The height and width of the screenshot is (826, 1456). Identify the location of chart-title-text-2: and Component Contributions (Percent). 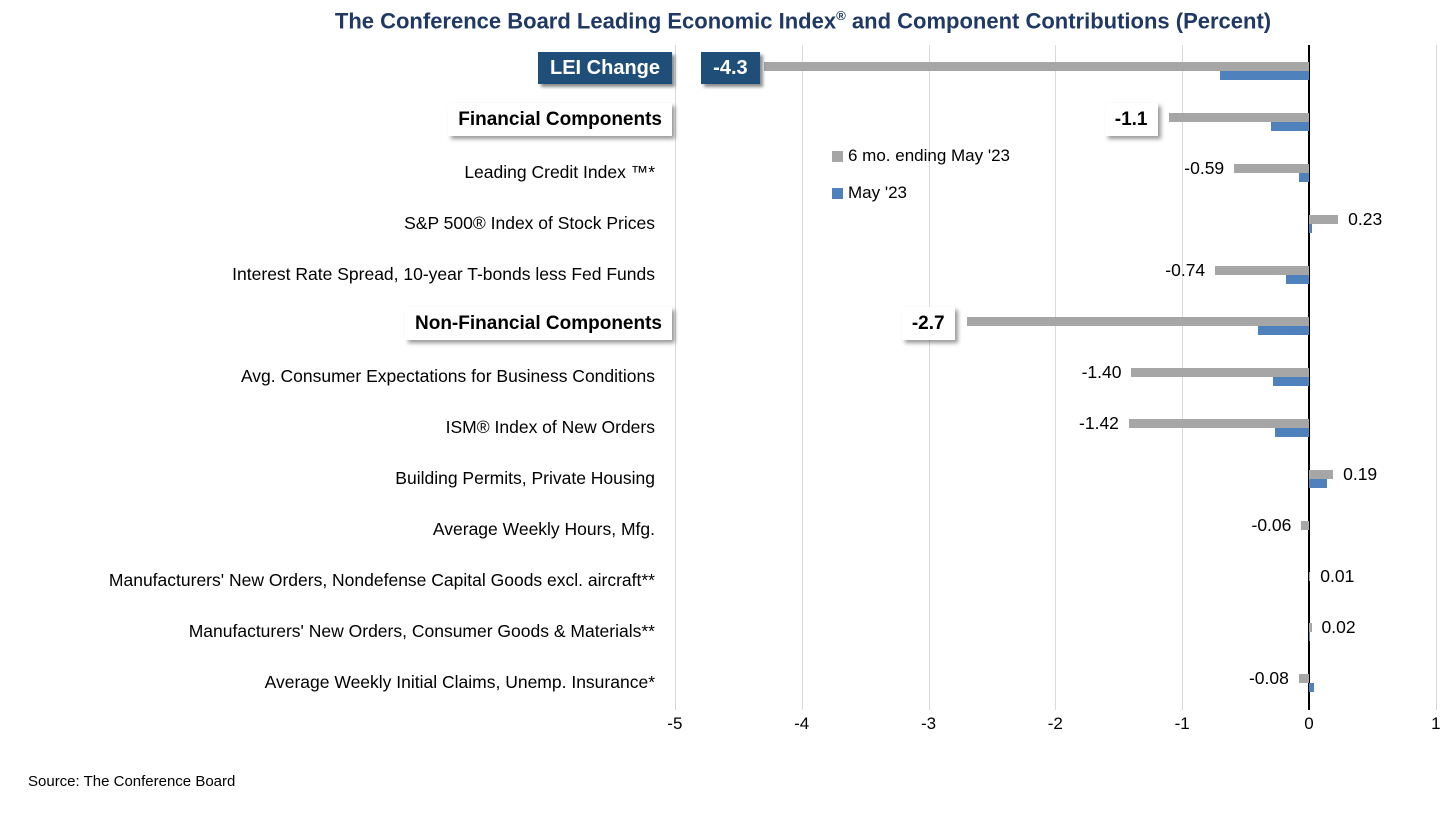
(1058, 21).